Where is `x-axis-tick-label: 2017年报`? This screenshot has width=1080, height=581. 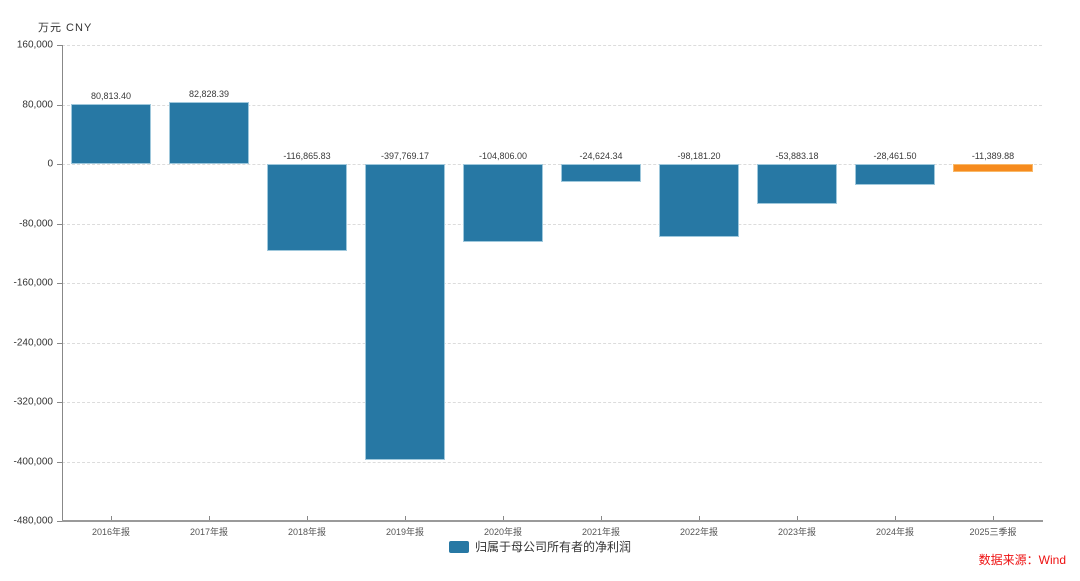 x-axis-tick-label: 2017年报 is located at coordinates (209, 532).